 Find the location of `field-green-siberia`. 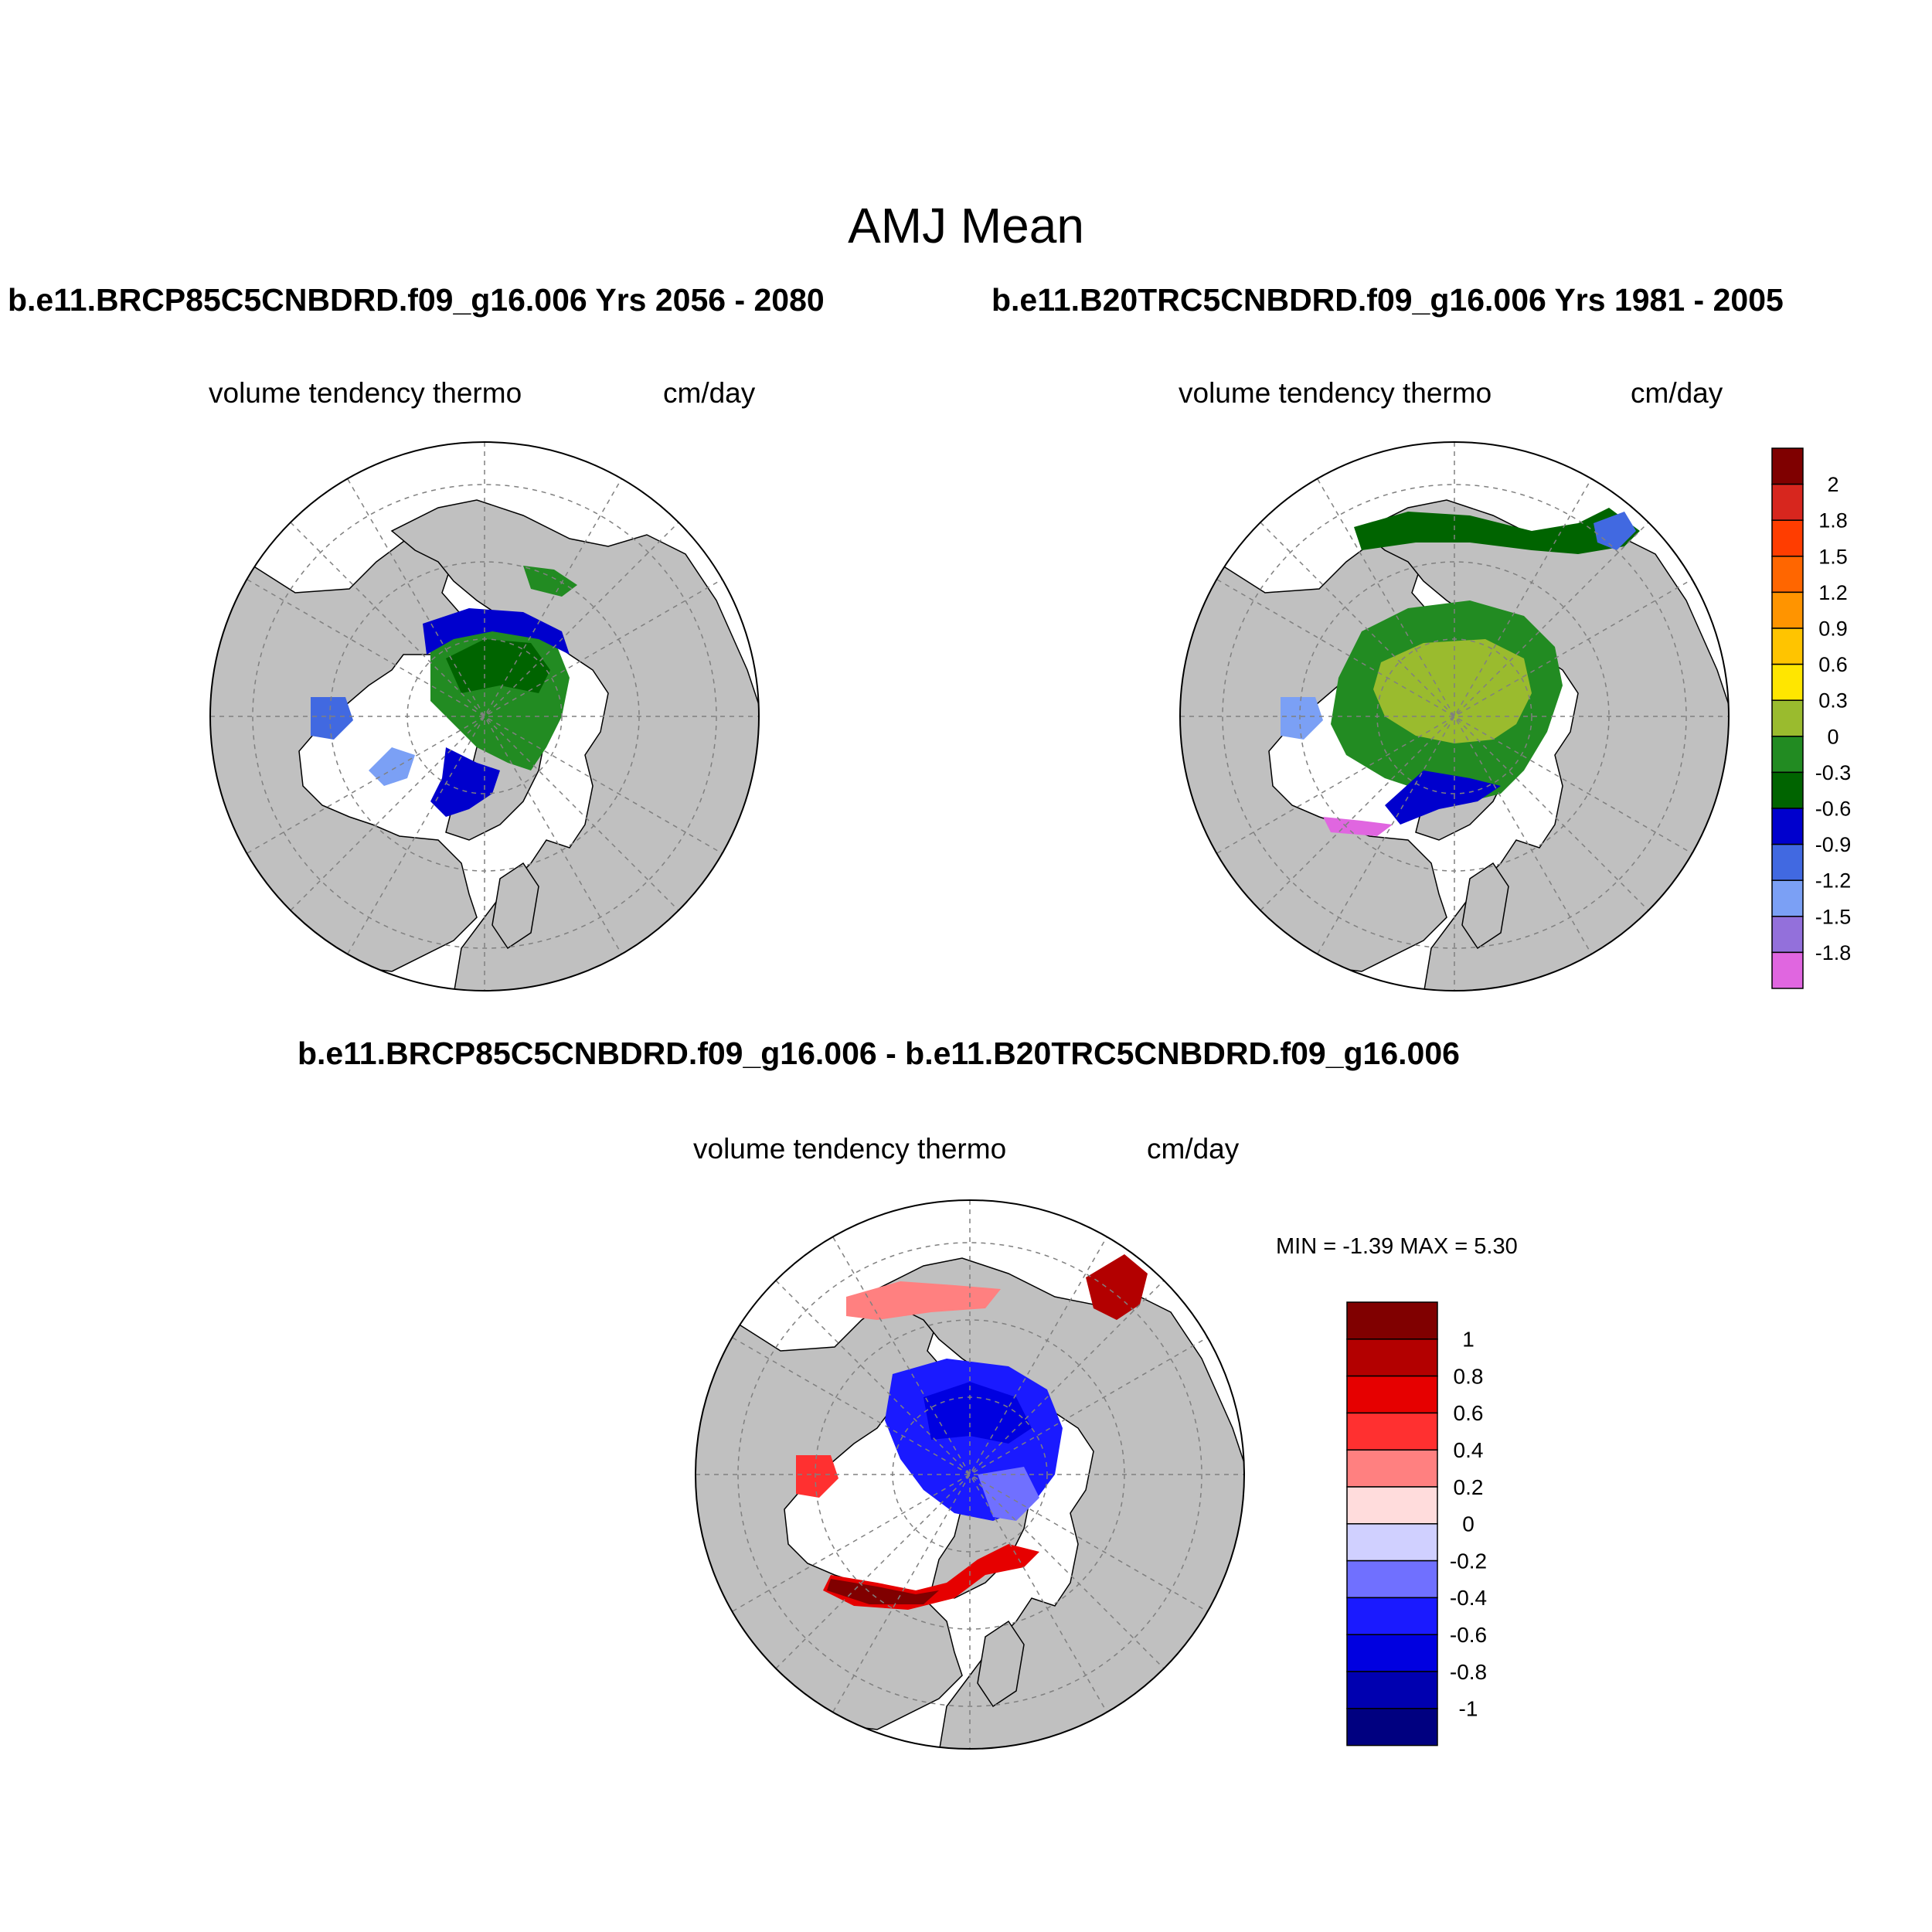

field-green-siberia is located at coordinates (1497, 531).